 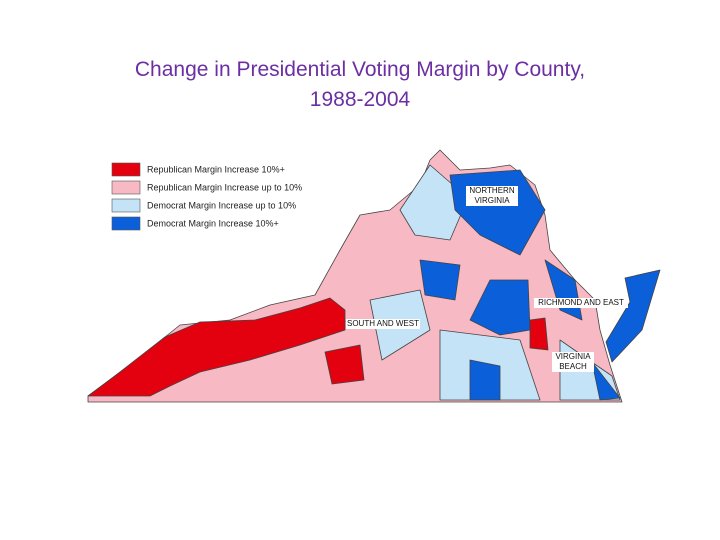 I want to click on title-line: 1988-2004, so click(x=360, y=99).